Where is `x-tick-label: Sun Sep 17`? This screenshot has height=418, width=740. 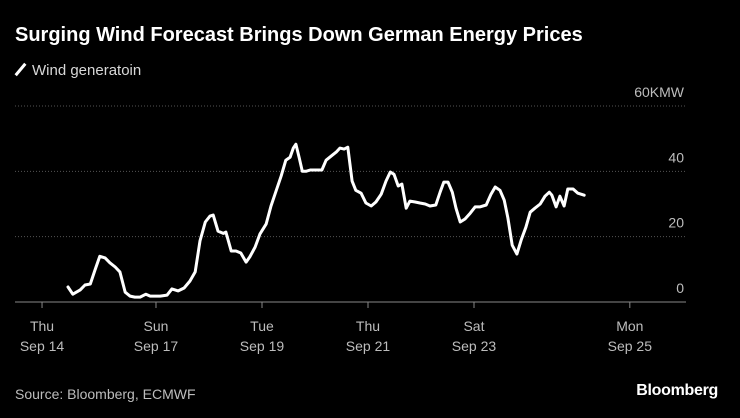
x-tick-label: Sun Sep 17 is located at coordinates (156, 336).